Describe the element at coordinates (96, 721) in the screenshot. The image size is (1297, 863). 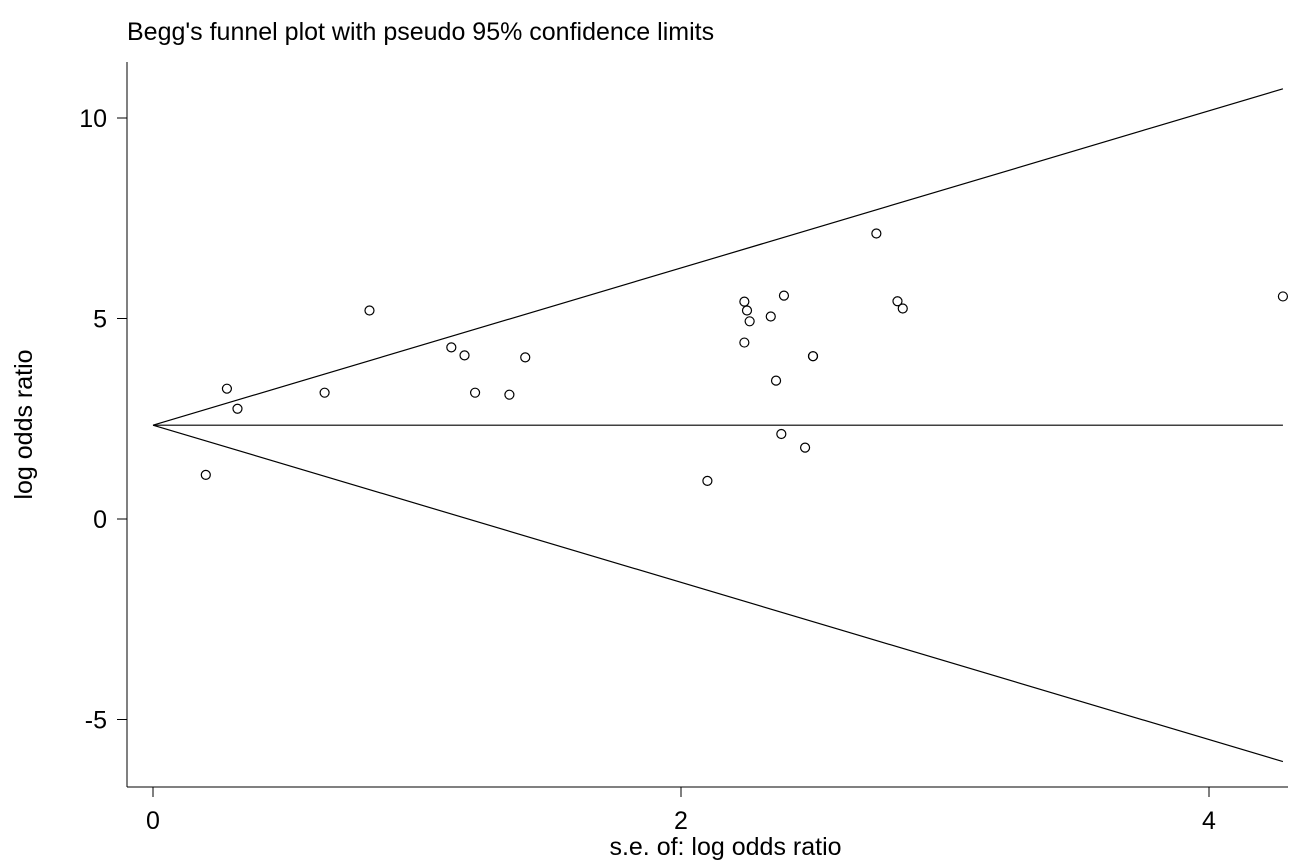
I see `y-tick-label: -5` at that location.